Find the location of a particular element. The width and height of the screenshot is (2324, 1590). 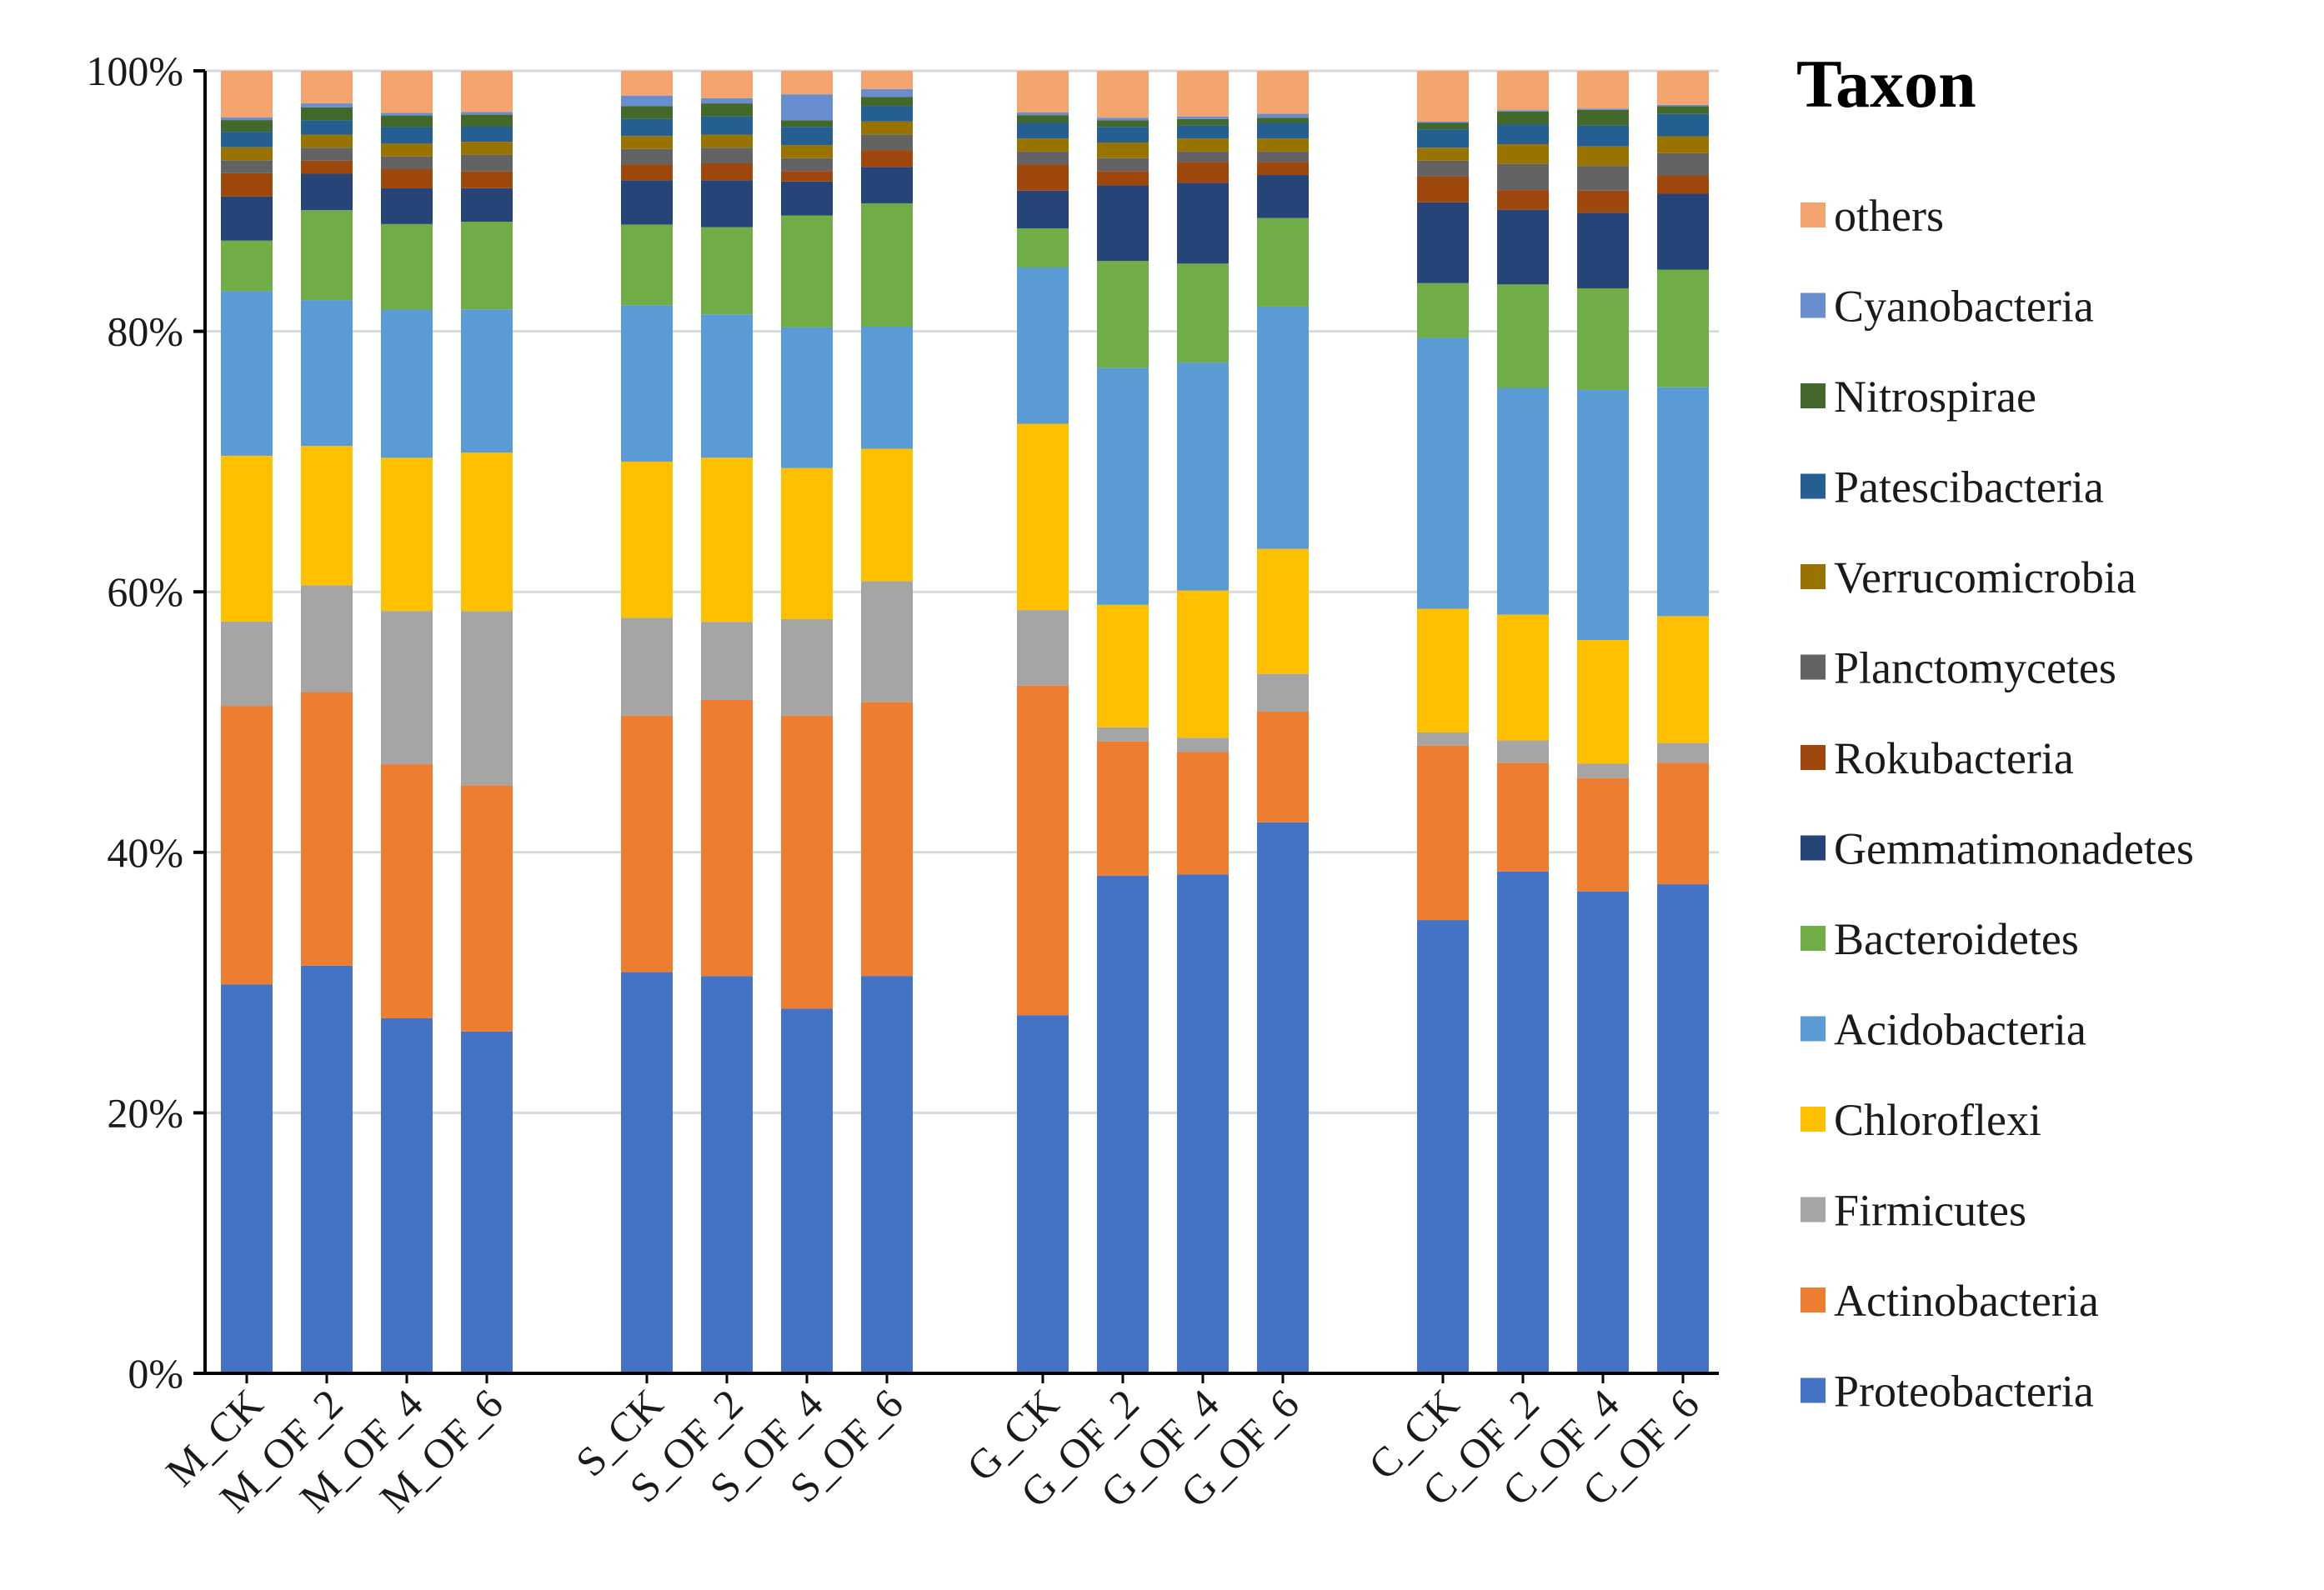

y-tick-label: 100% is located at coordinates (134, 71).